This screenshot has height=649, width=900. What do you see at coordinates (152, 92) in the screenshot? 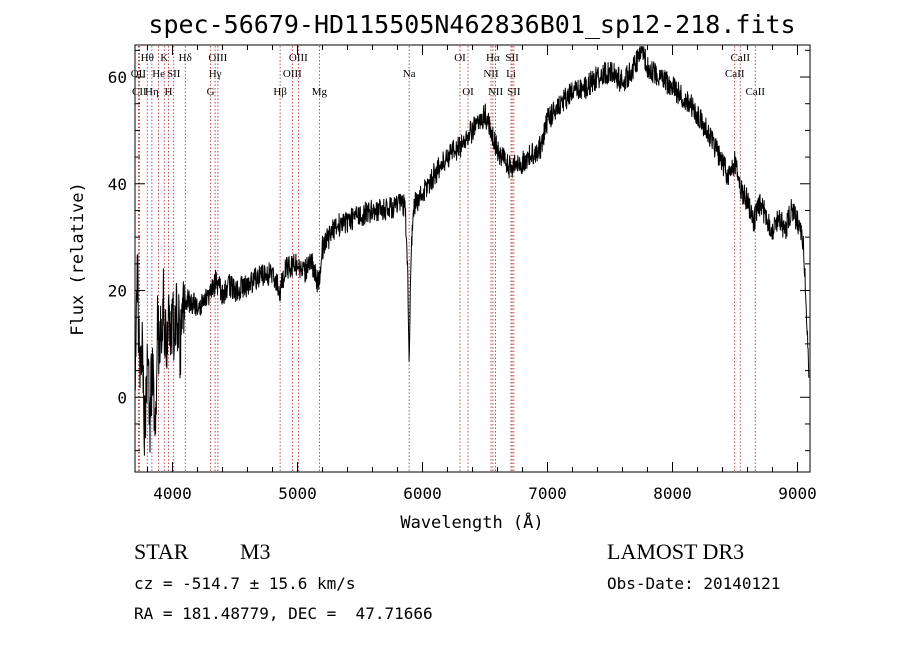
I see `spectral-line-label: Hη` at bounding box center [152, 92].